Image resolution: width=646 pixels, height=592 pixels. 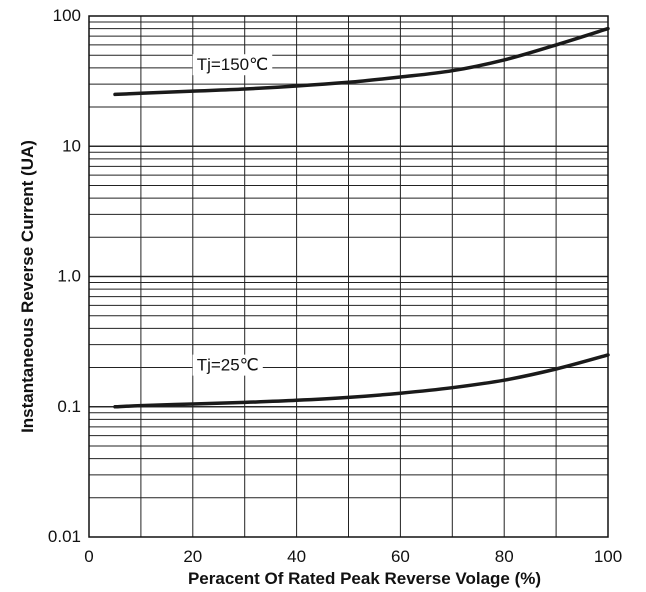 What do you see at coordinates (400, 556) in the screenshot?
I see `x-tick-label: 60` at bounding box center [400, 556].